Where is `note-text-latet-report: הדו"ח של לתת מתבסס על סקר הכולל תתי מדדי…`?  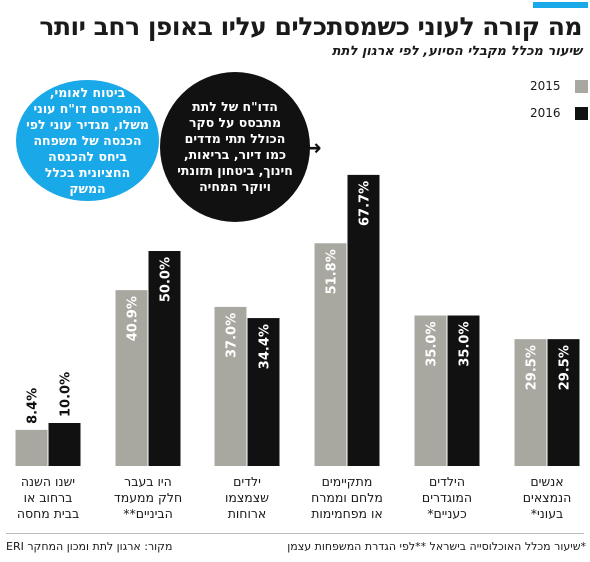 note-text-latet-report: הדו"ח של לתת מתבסס על סקר הכולל תתי מדדי… is located at coordinates (235, 146).